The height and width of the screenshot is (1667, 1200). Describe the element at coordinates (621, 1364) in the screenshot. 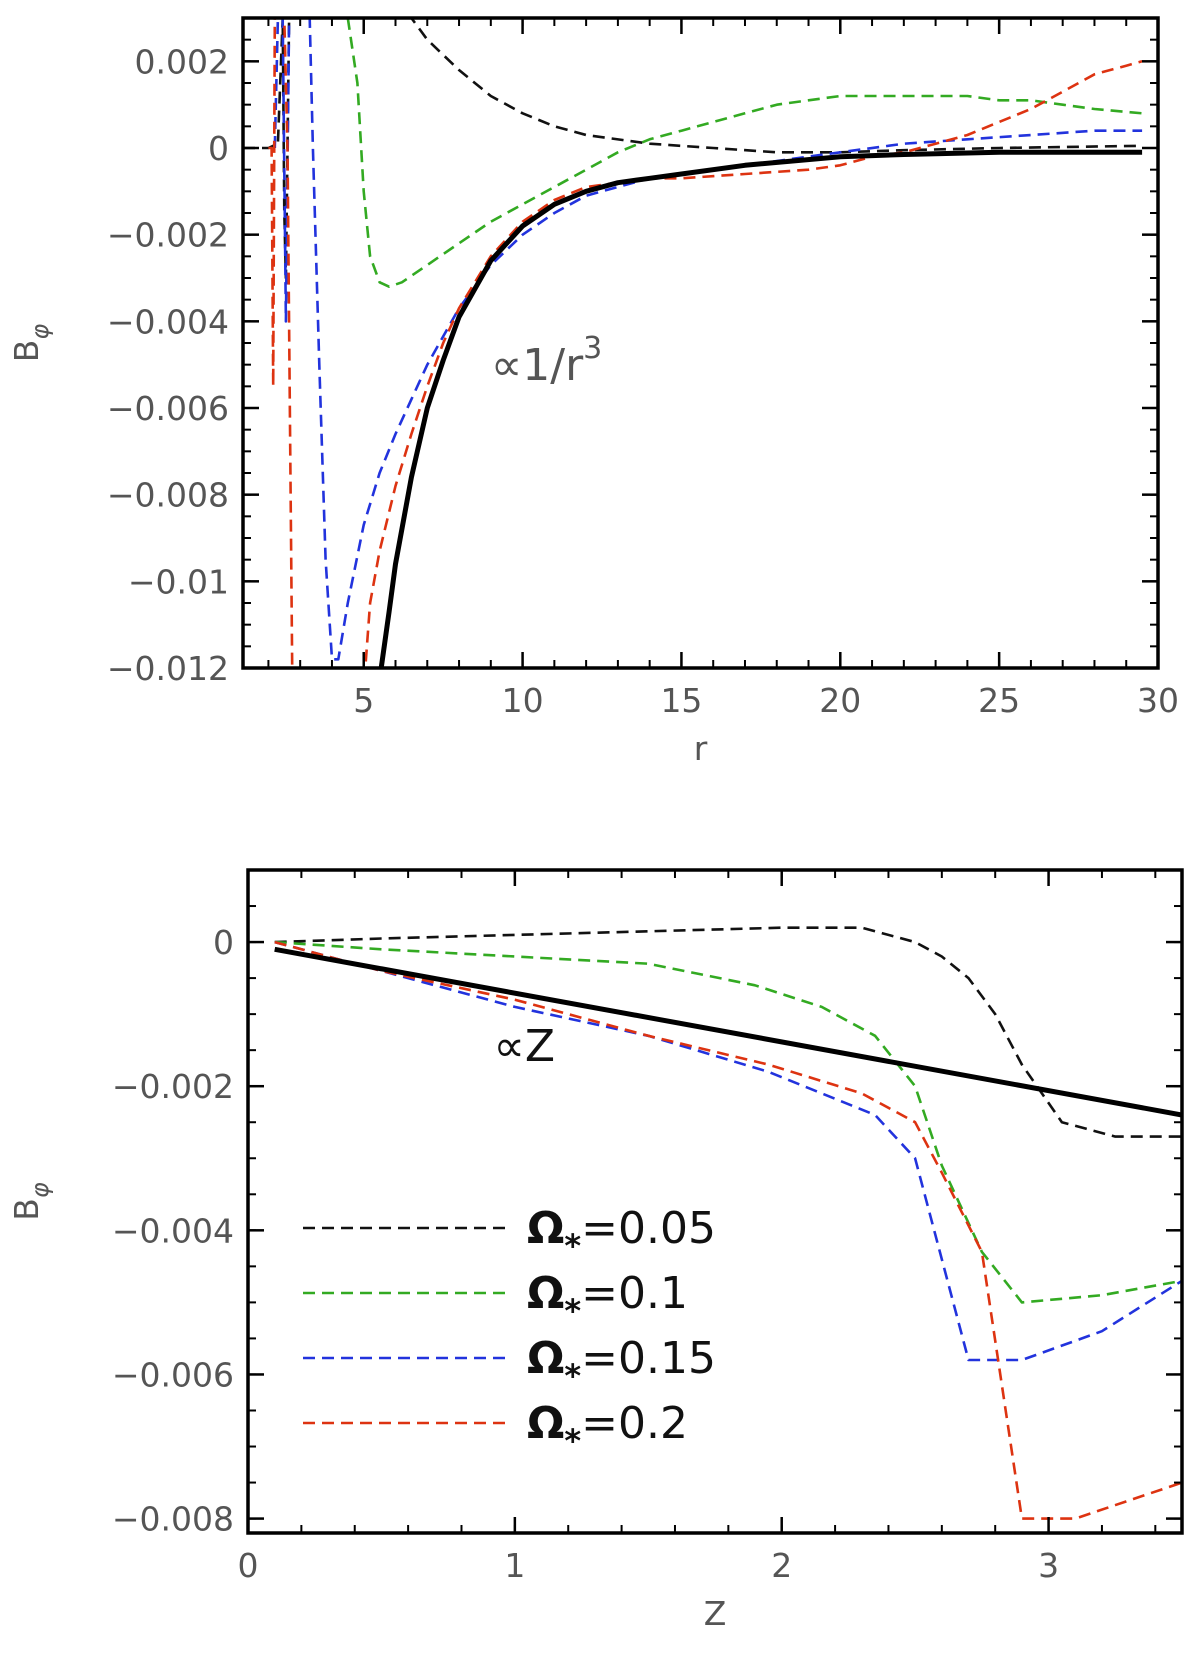

I see `legend-label: Ω*=0.15` at that location.